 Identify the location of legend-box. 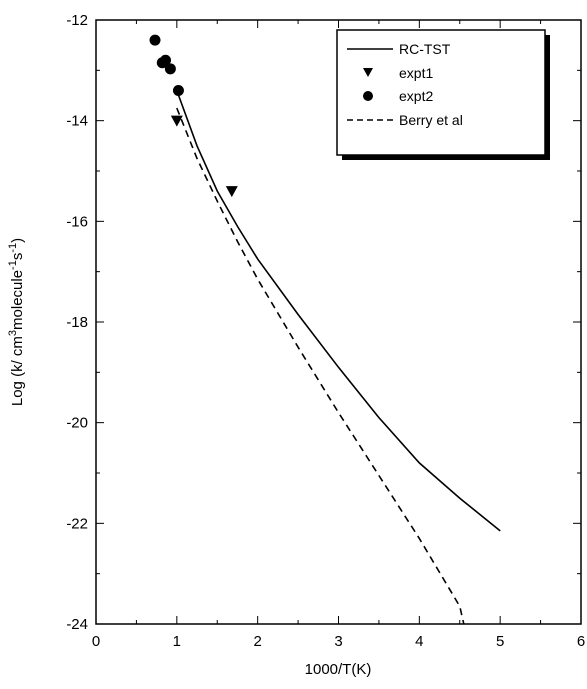
(441, 92).